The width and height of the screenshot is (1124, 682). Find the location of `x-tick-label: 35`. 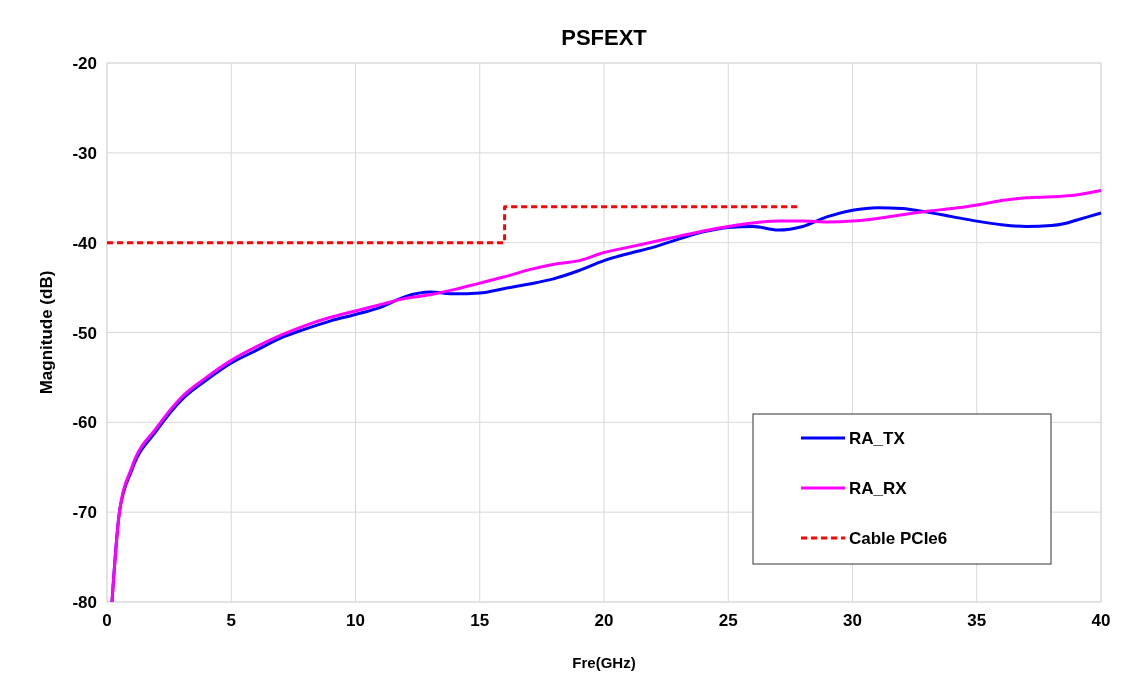

x-tick-label: 35 is located at coordinates (977, 620).